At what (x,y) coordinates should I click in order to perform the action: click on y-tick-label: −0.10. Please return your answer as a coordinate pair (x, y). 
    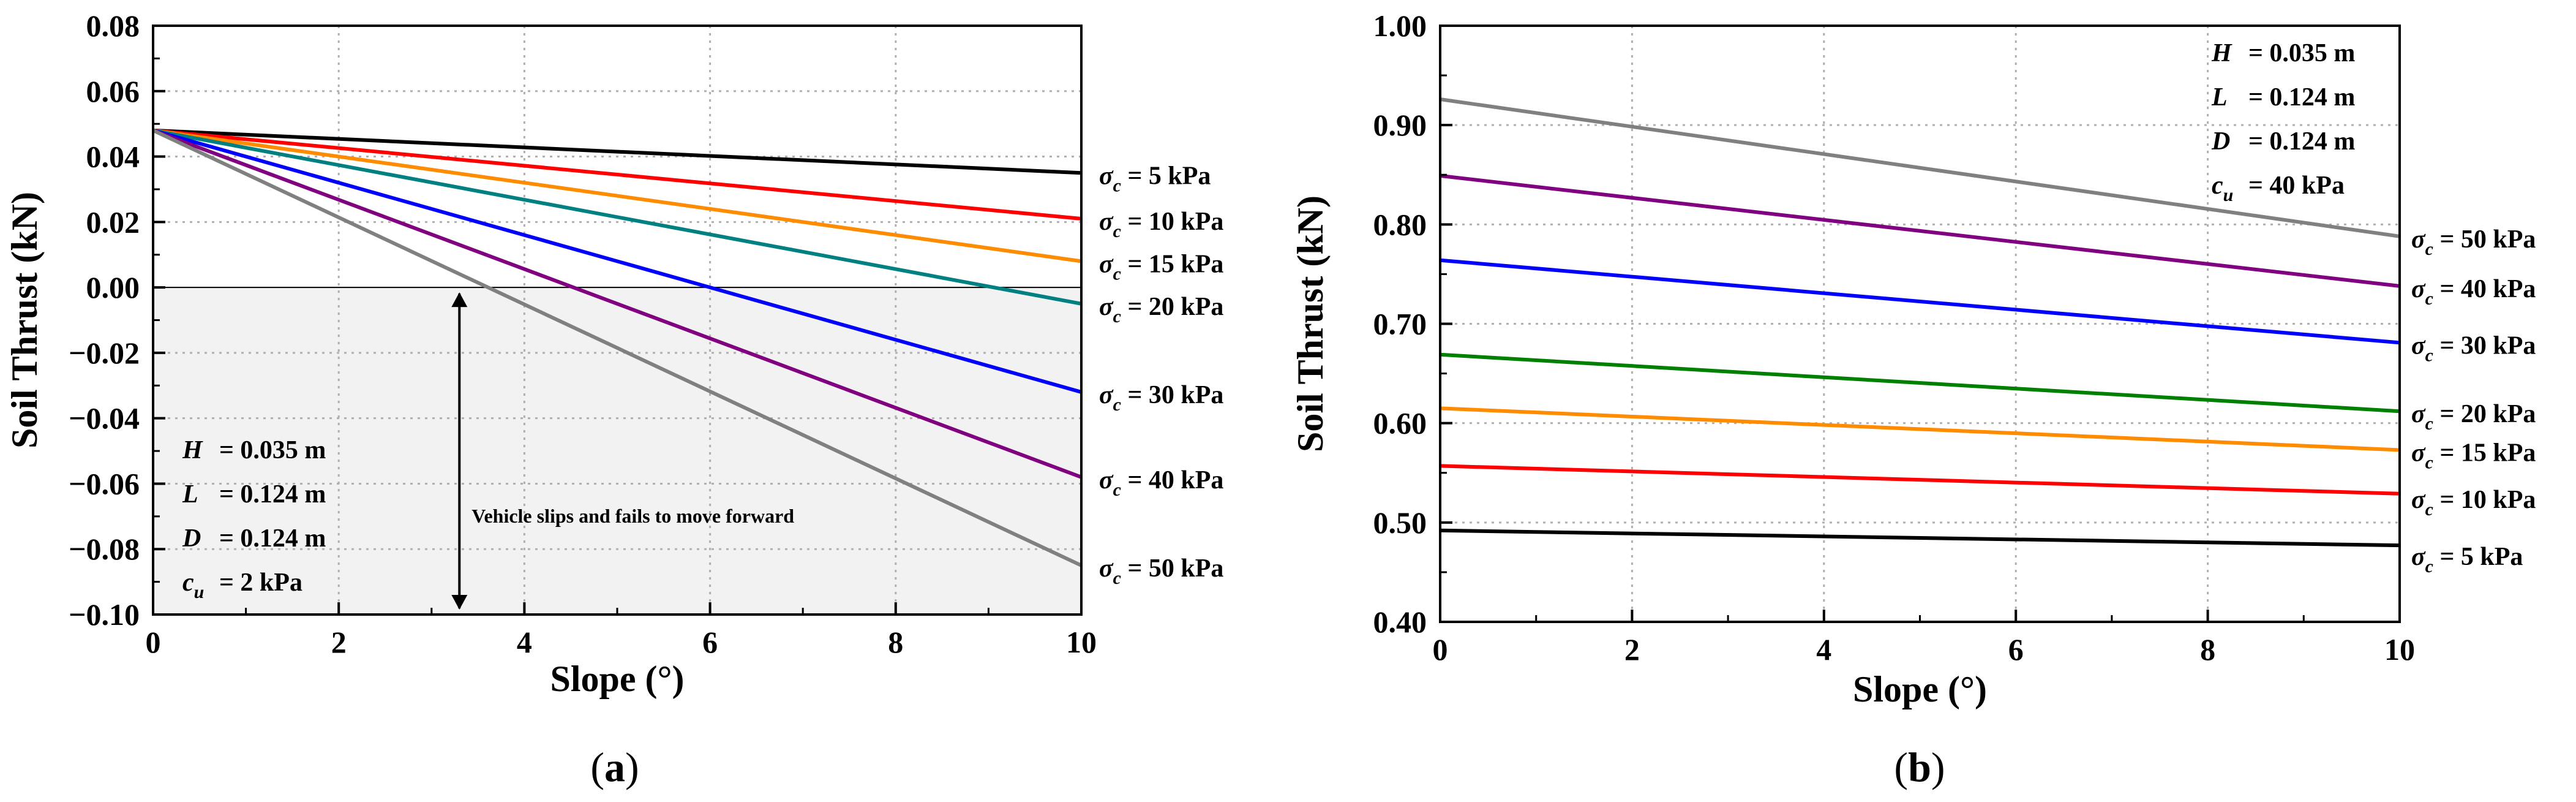
    Looking at the image, I should click on (104, 615).